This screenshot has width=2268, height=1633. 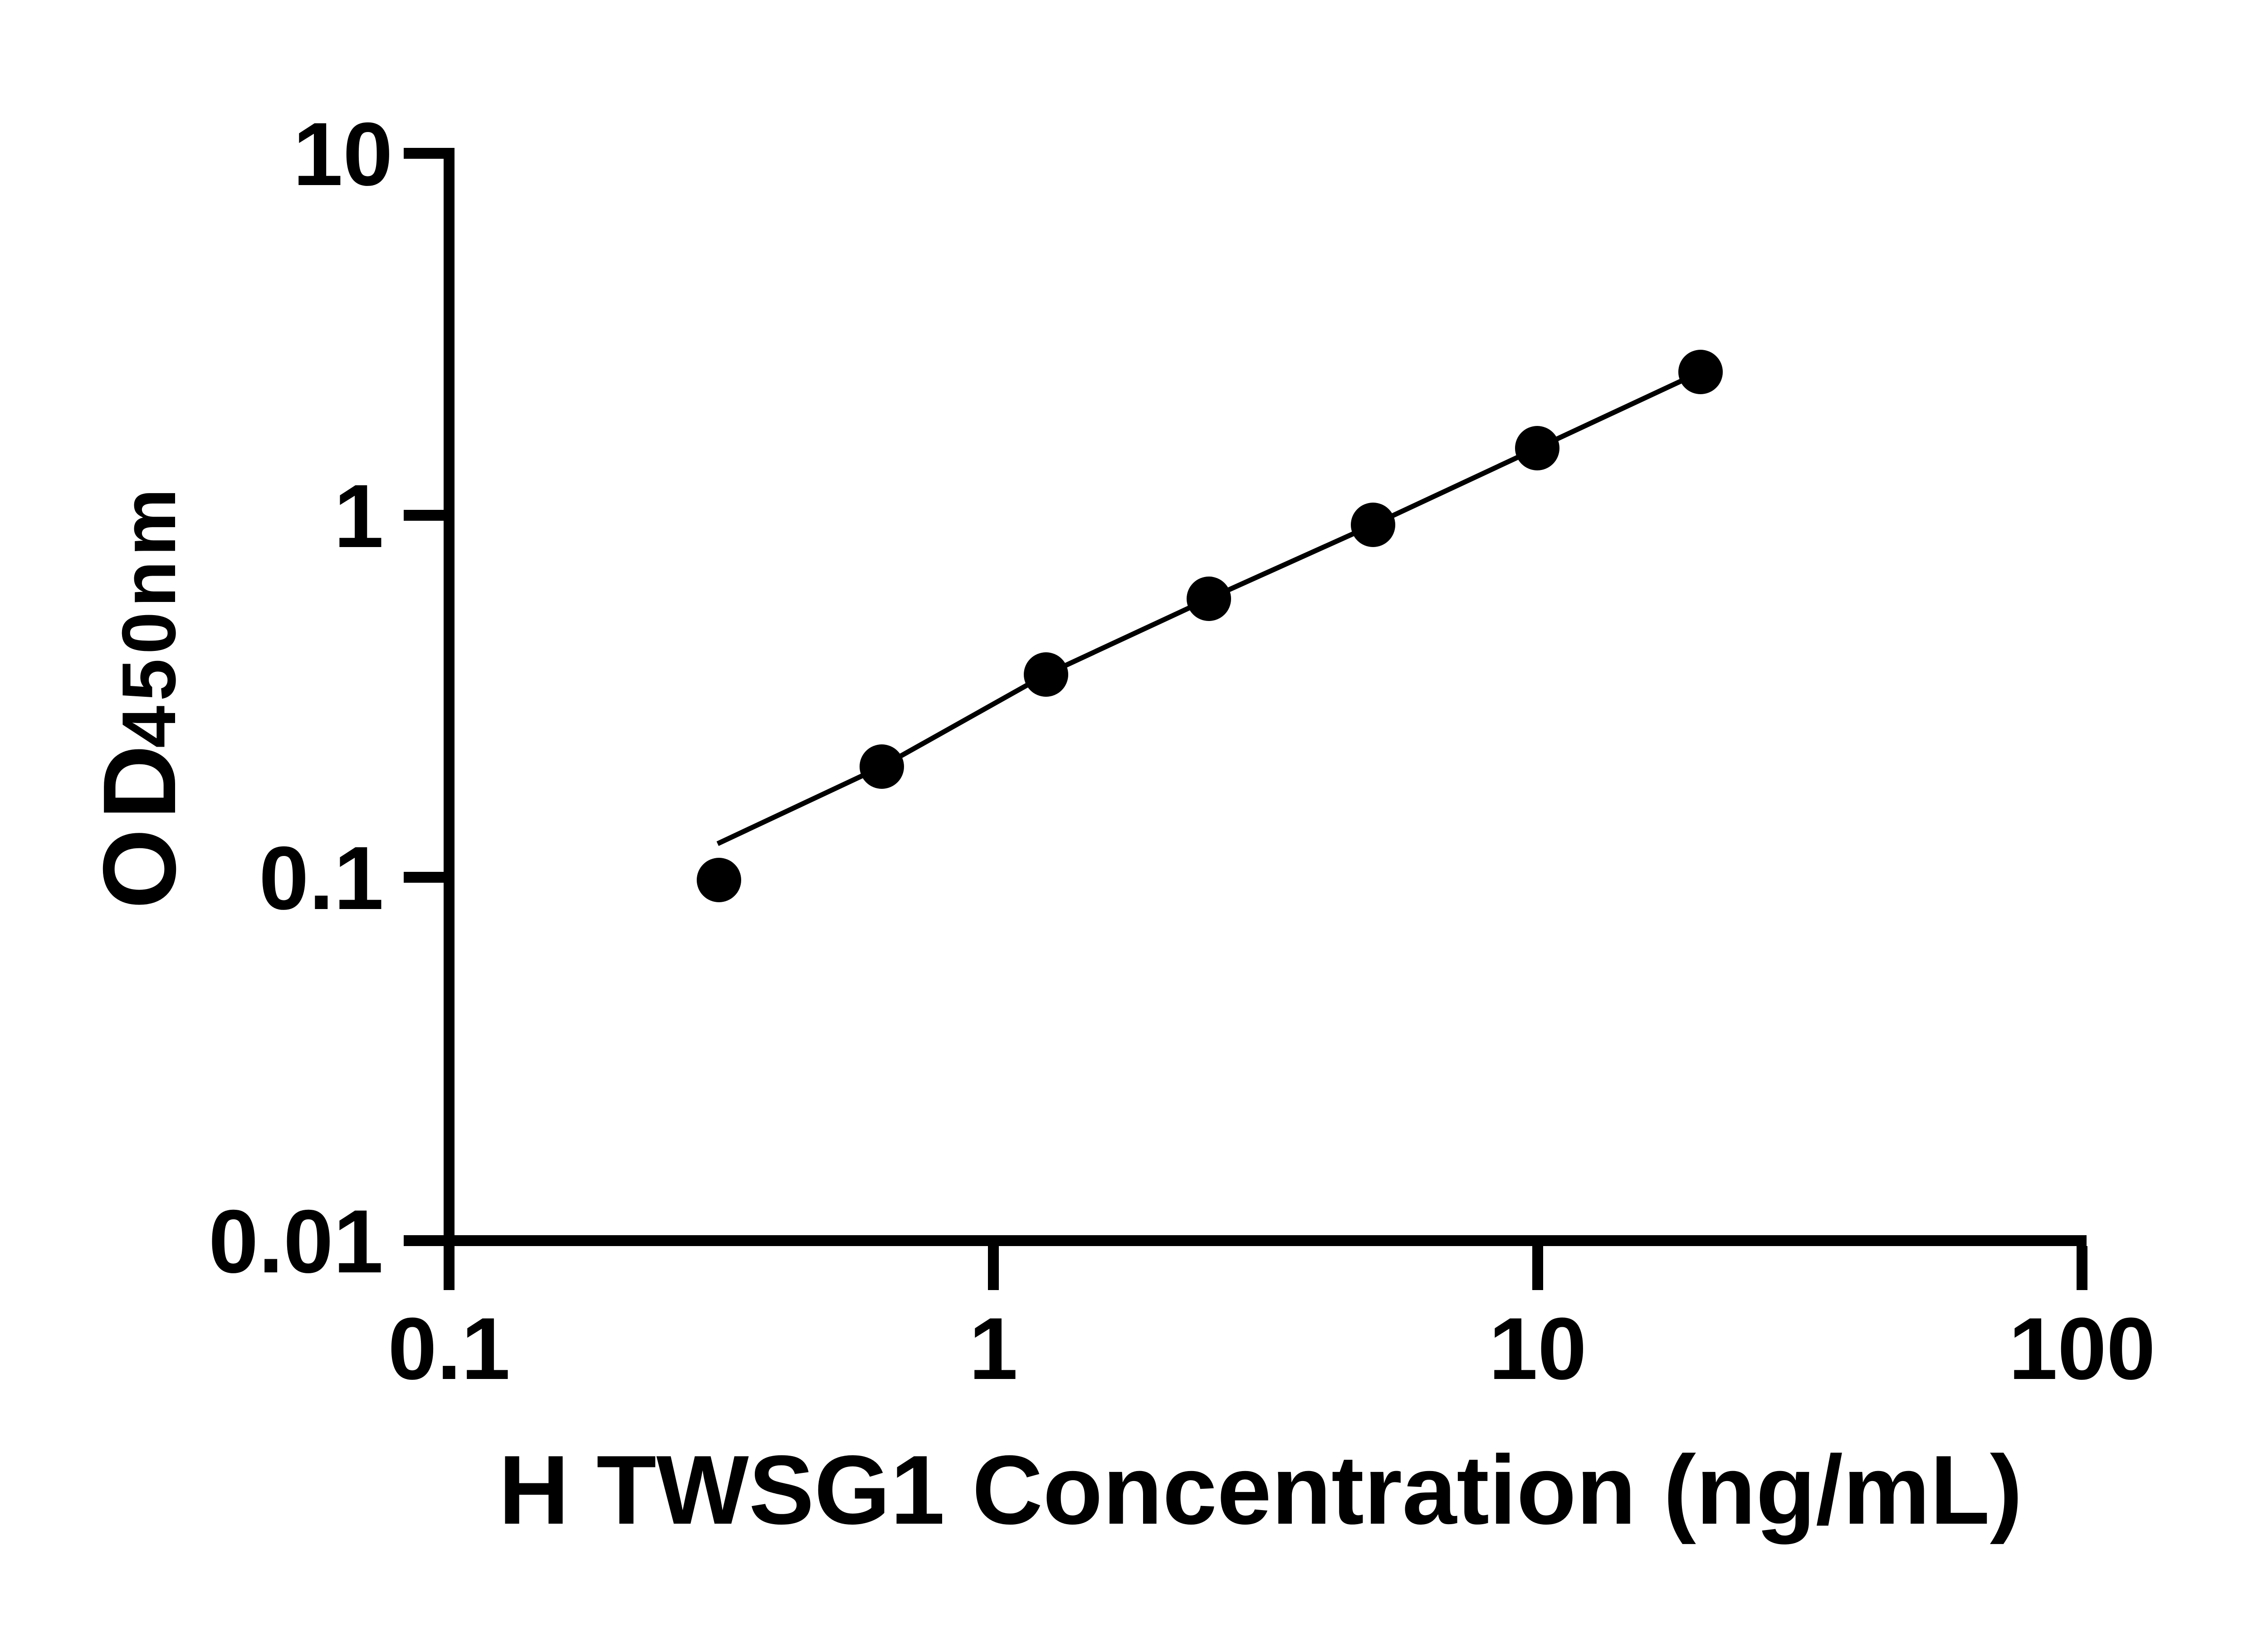 What do you see at coordinates (296, 1241) in the screenshot?
I see `svg-text: 0.01` at bounding box center [296, 1241].